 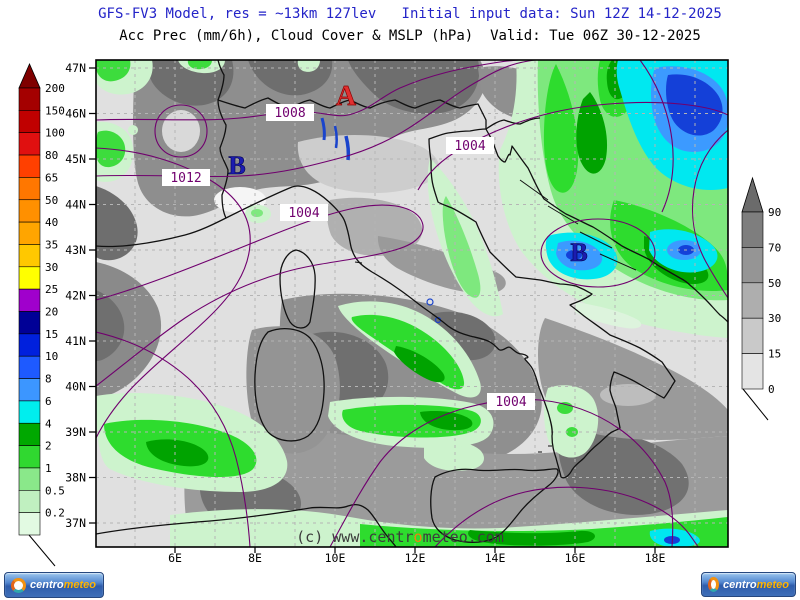 I want to click on watermark: (c) www.centrometeo.com, so click(x=400, y=537).